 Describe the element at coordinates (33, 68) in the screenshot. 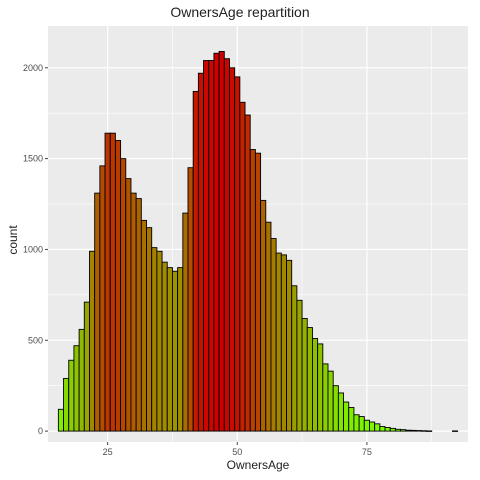

I see `y-tick-label: 2000` at that location.